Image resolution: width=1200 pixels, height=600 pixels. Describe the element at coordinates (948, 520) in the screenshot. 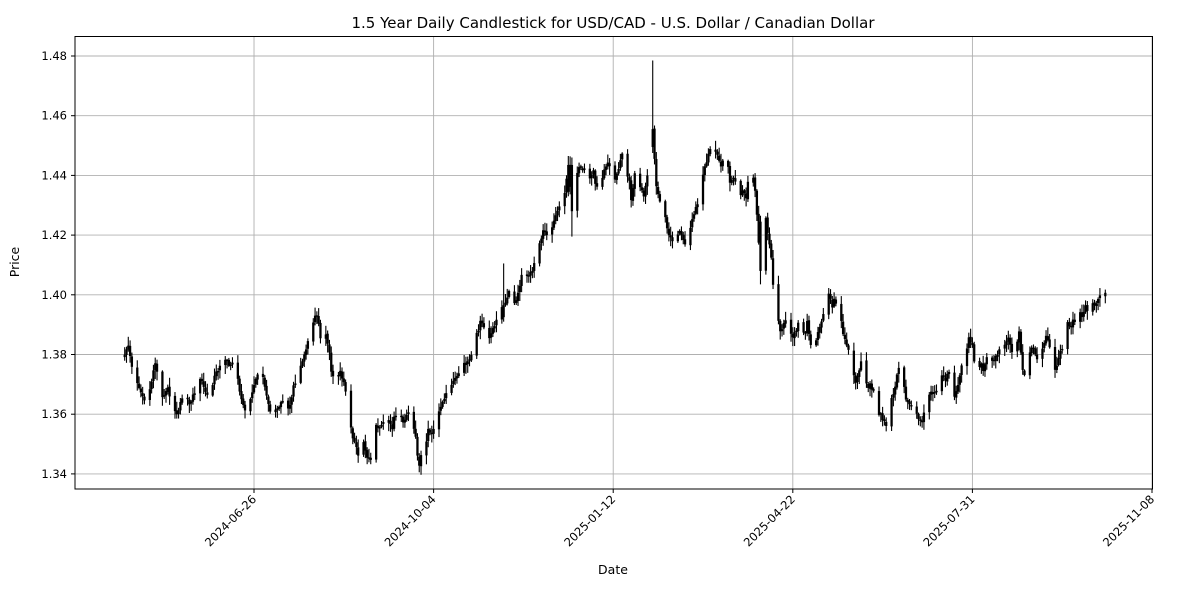

I see `x-tick-label: 2025-07-31` at that location.